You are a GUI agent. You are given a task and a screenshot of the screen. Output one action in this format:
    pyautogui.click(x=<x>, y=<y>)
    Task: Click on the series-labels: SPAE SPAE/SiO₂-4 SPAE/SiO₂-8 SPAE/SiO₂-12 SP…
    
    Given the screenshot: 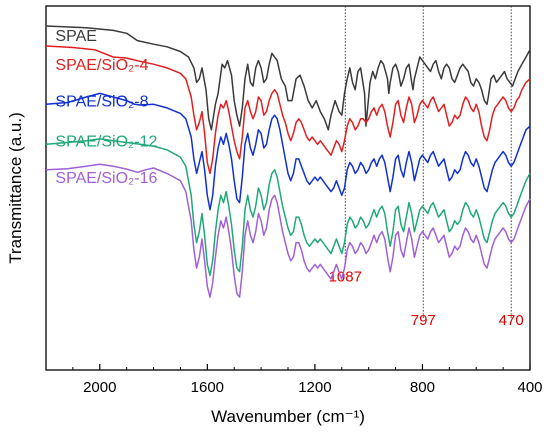 What is the action you would take?
    pyautogui.click(x=106, y=107)
    